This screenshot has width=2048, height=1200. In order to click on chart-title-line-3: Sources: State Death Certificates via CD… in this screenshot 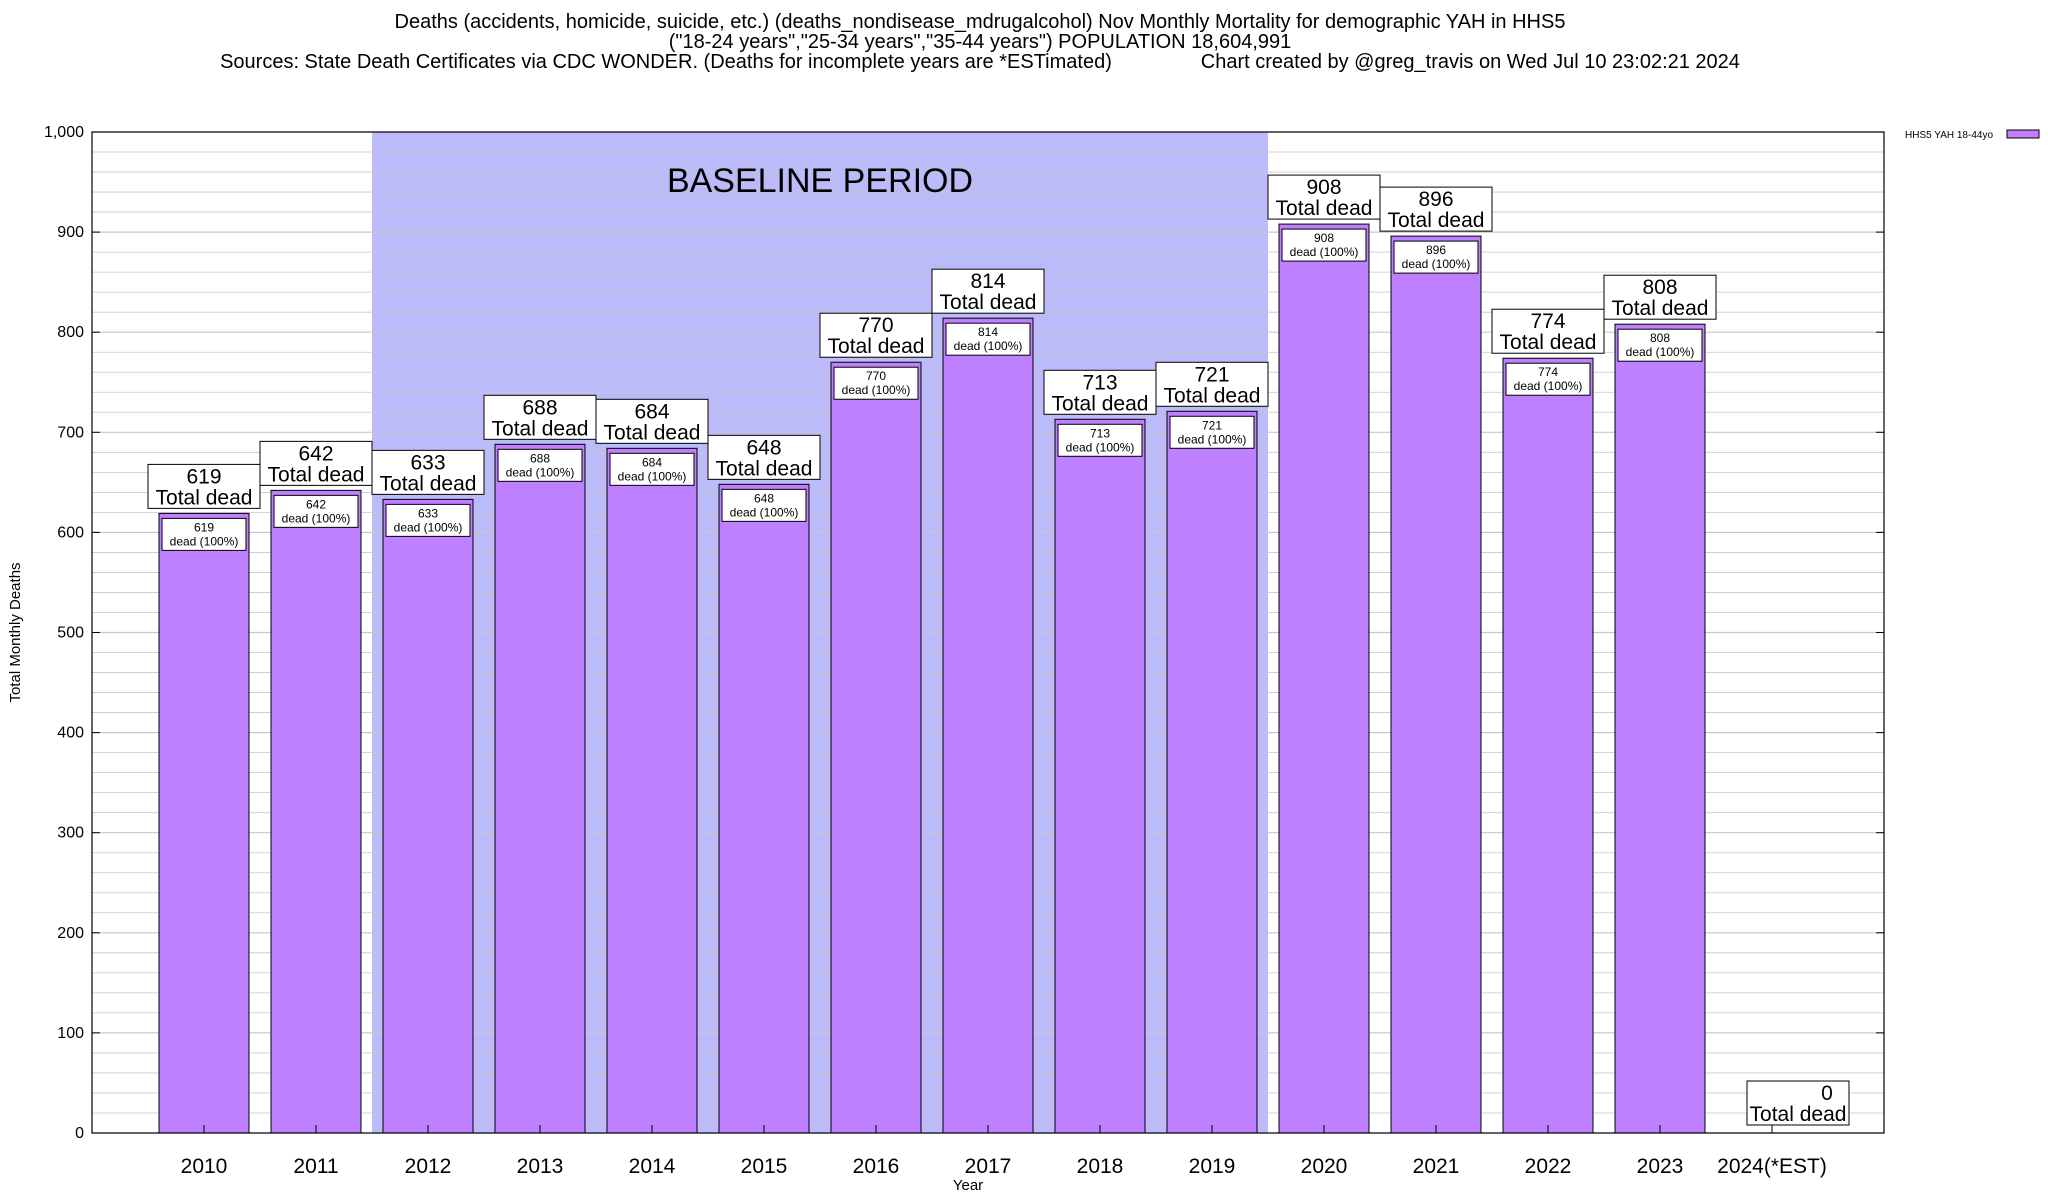, I will do `click(980, 62)`.